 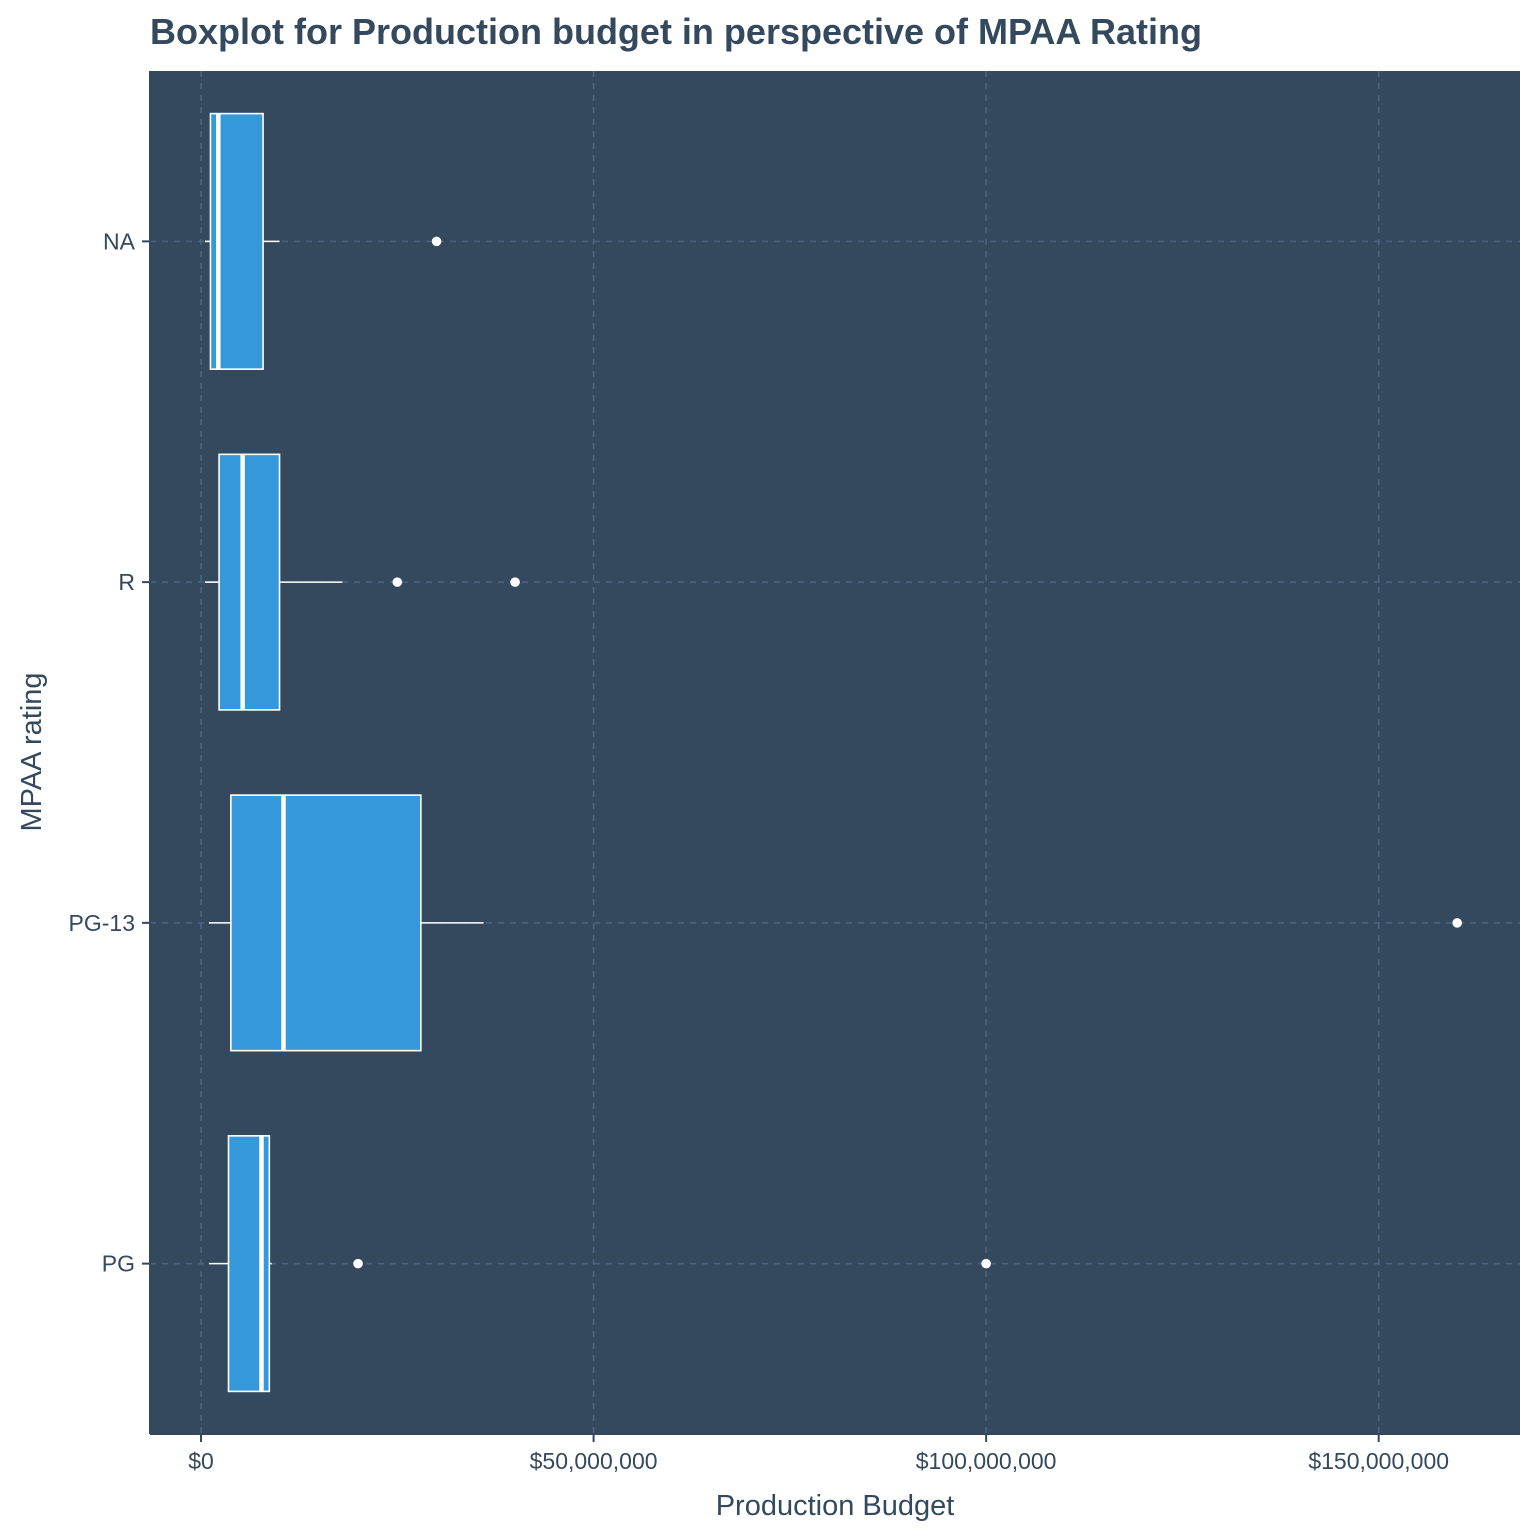 I want to click on box-group-na, so click(x=323, y=241).